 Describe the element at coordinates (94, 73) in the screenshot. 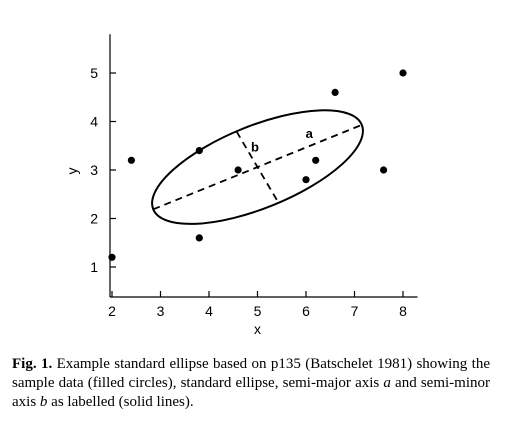

I see `y-tick-label: 5` at that location.